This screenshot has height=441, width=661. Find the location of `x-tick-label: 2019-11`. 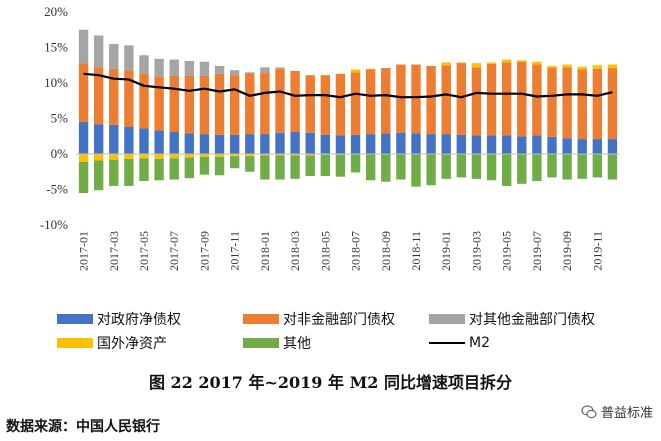

x-tick-label: 2019-11 is located at coordinates (597, 251).